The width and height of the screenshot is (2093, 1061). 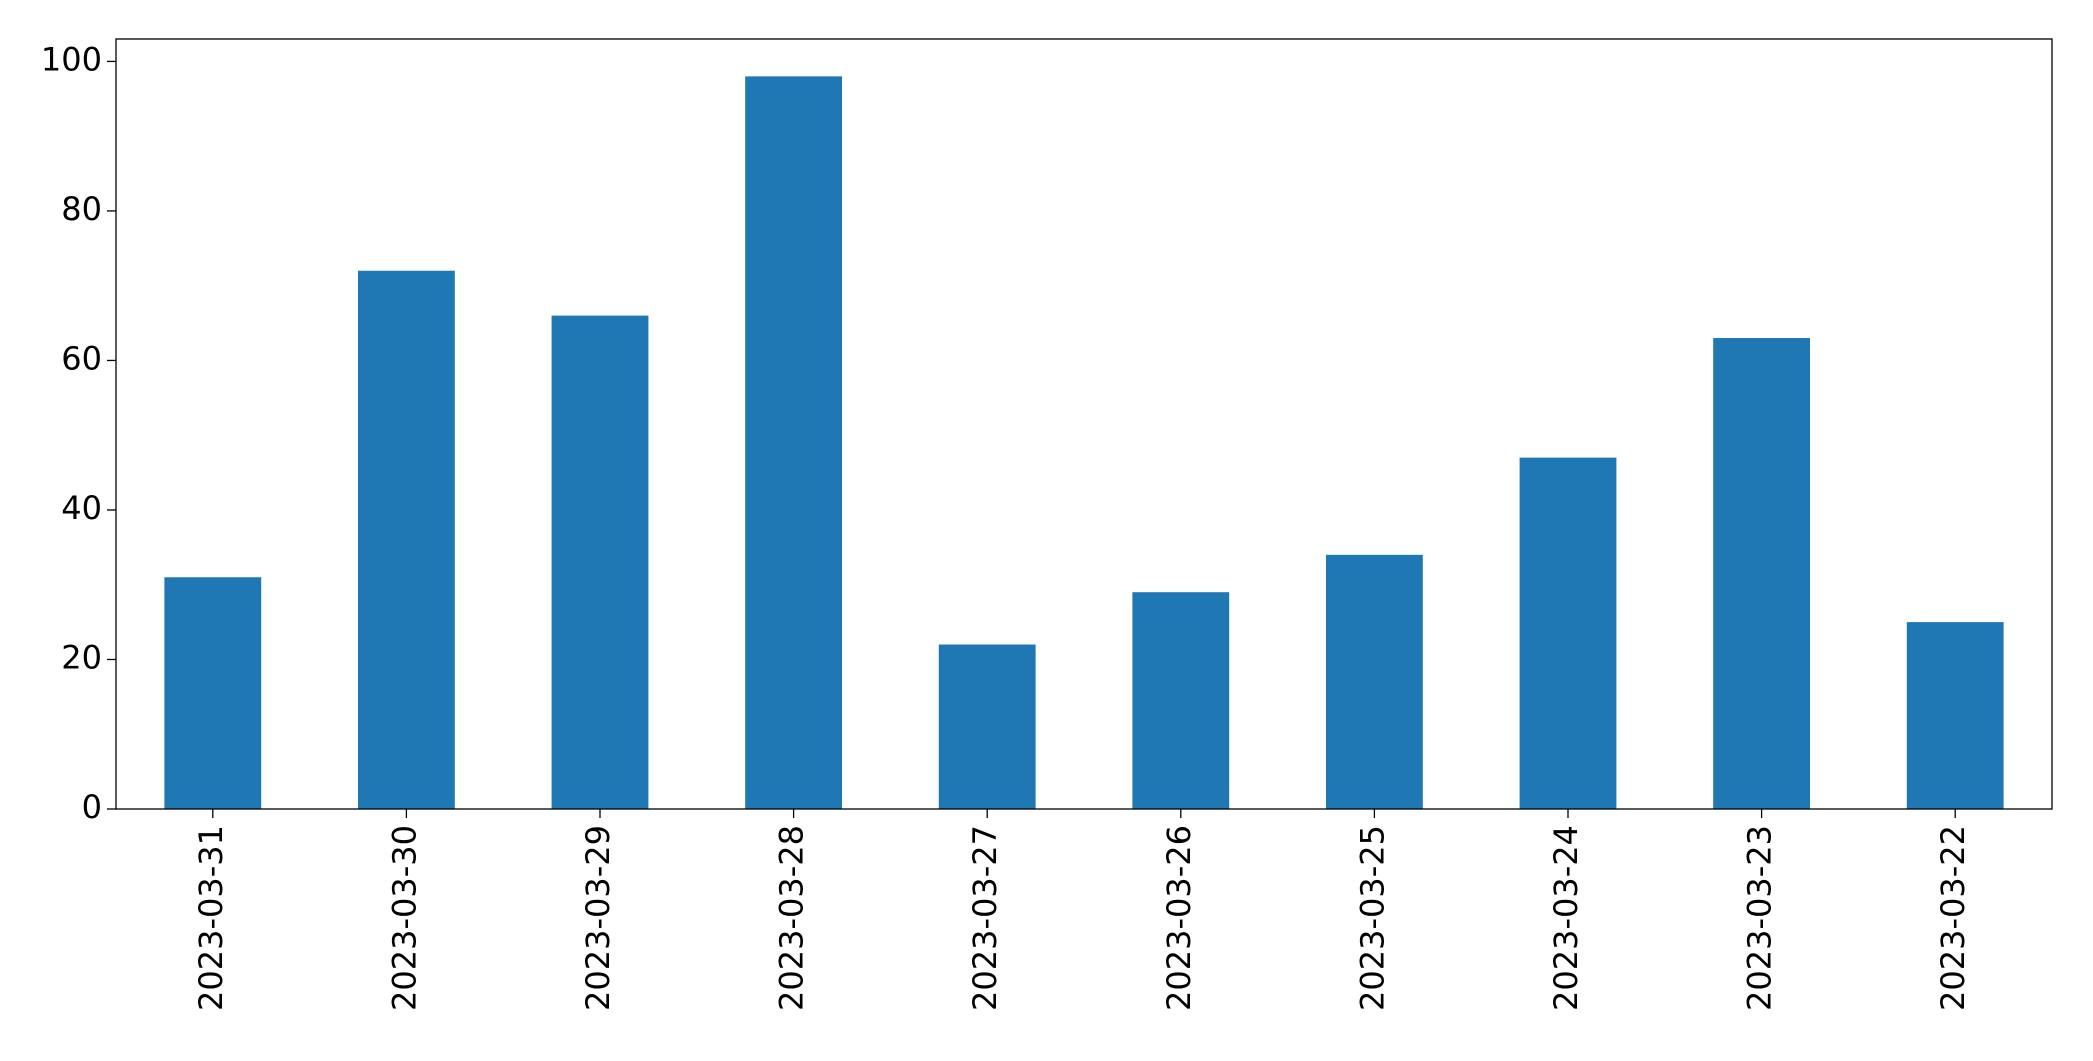 What do you see at coordinates (598, 918) in the screenshot?
I see `x-tick-label: 2023-03-29` at bounding box center [598, 918].